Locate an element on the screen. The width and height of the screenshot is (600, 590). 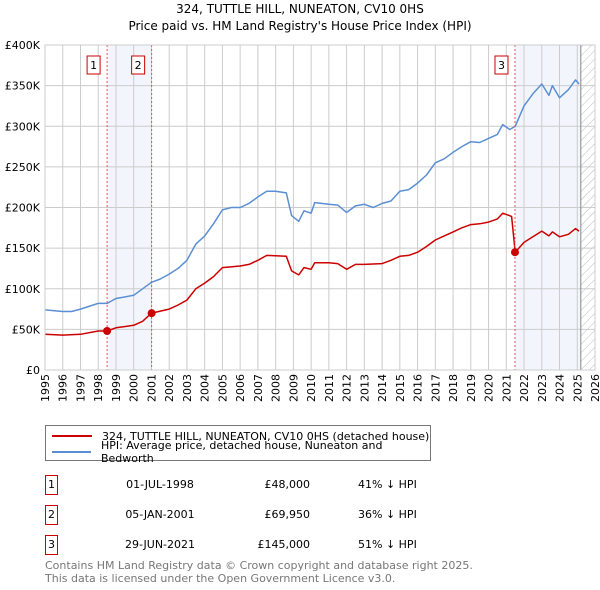
sale-hpi-delta: 41% ↓ HPI is located at coordinates (387, 484).